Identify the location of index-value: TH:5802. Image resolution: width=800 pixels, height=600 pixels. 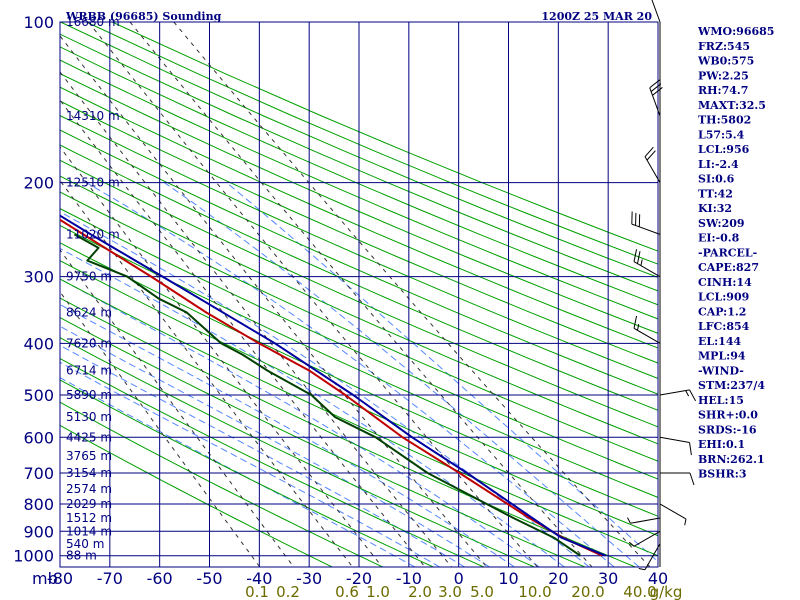
(724, 120).